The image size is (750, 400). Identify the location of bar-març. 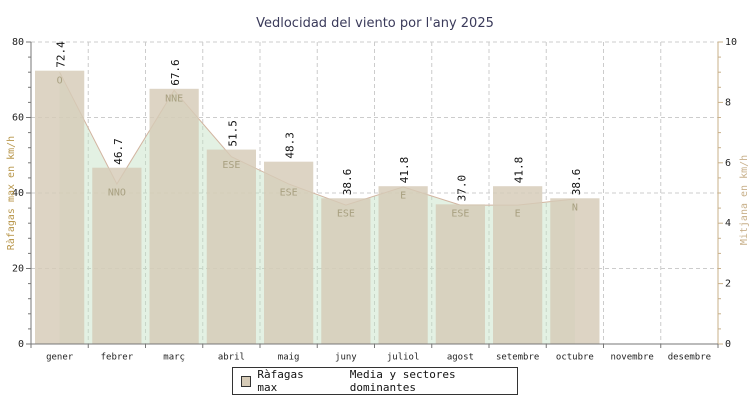
(174, 216).